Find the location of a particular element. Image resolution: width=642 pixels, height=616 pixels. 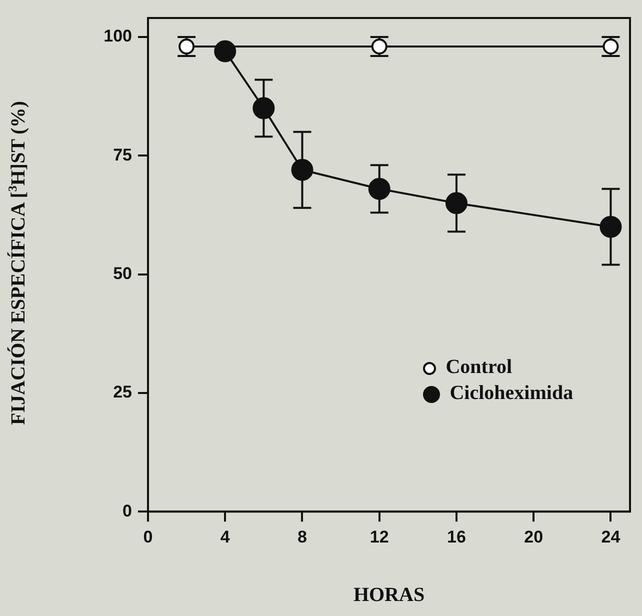

x-tick-label: 0 is located at coordinates (148, 536).